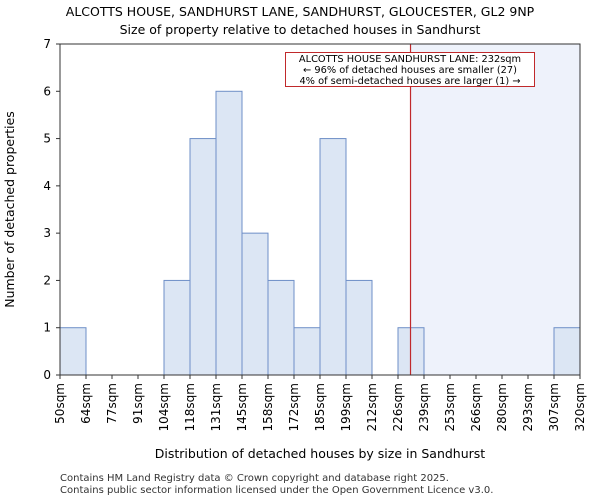 The width and height of the screenshot is (600, 500). What do you see at coordinates (60, 403) in the screenshot?
I see `x-tick-label: 50sqm` at bounding box center [60, 403].